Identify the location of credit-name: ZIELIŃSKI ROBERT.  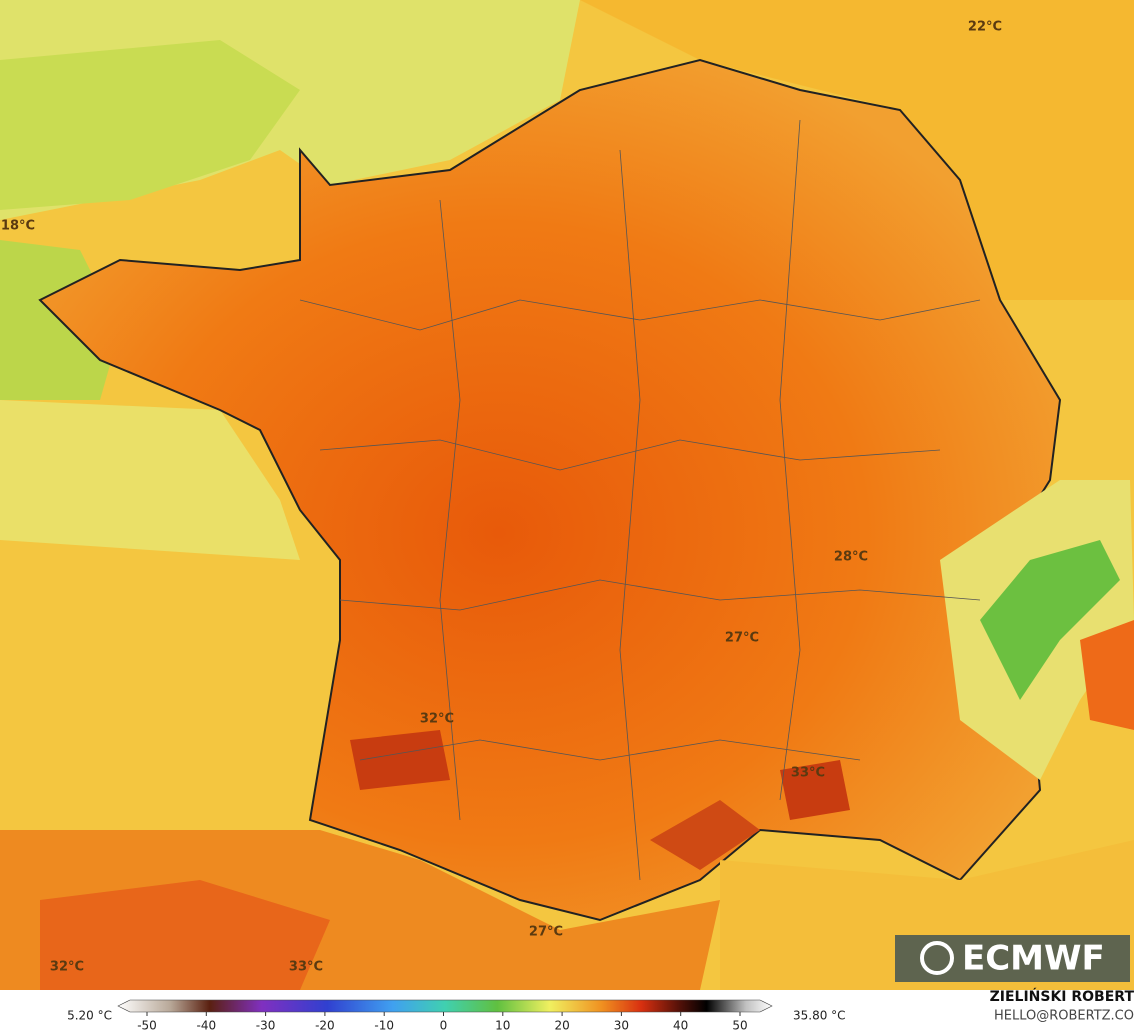
(1062, 996).